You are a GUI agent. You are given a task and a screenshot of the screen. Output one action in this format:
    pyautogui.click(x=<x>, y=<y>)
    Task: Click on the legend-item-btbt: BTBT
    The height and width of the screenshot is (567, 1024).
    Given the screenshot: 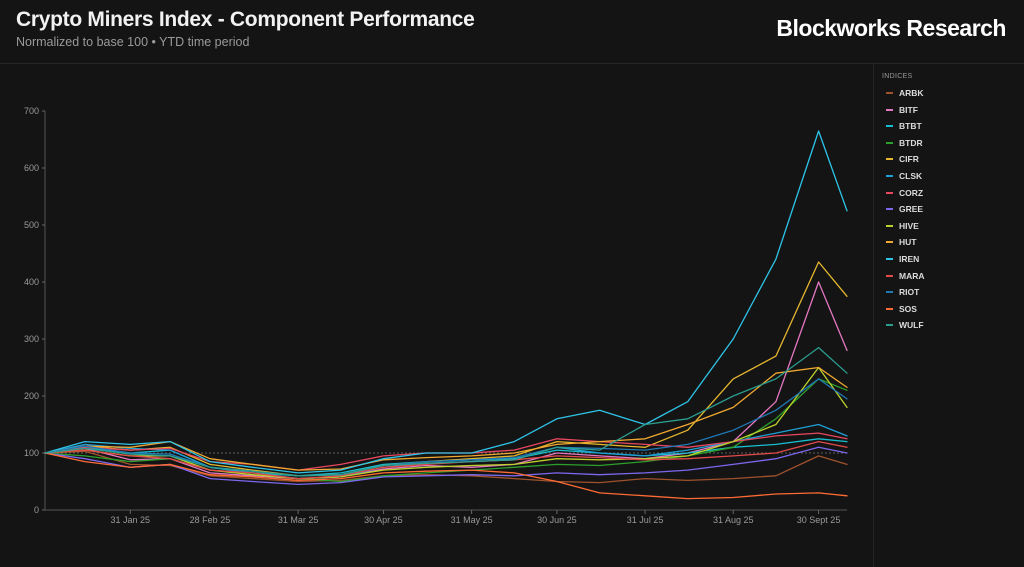 What is the action you would take?
    pyautogui.click(x=904, y=126)
    